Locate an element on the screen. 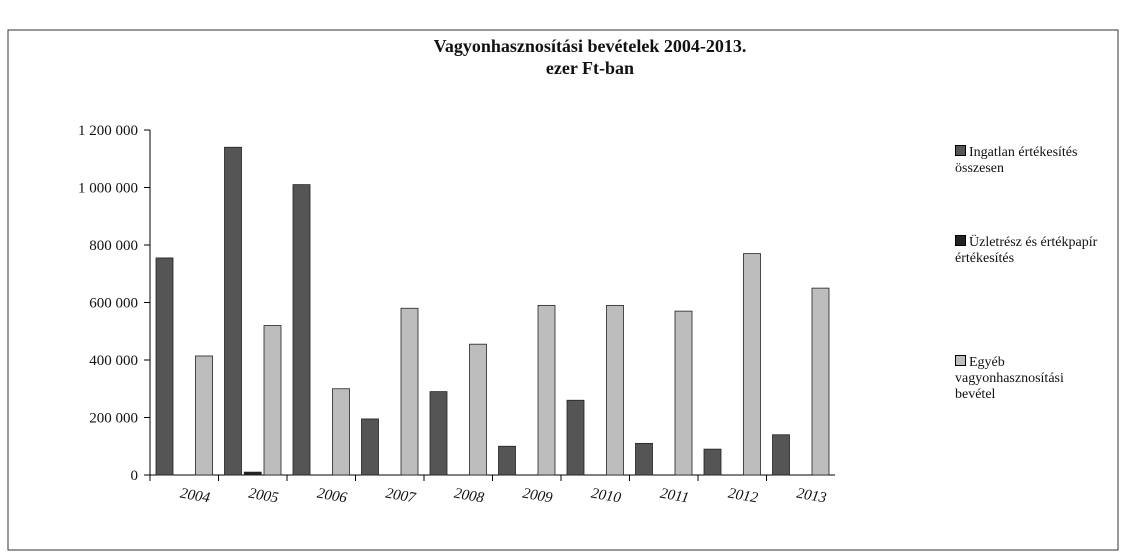 This screenshot has height=553, width=1123. y-tick-label: 0 is located at coordinates (135, 476).